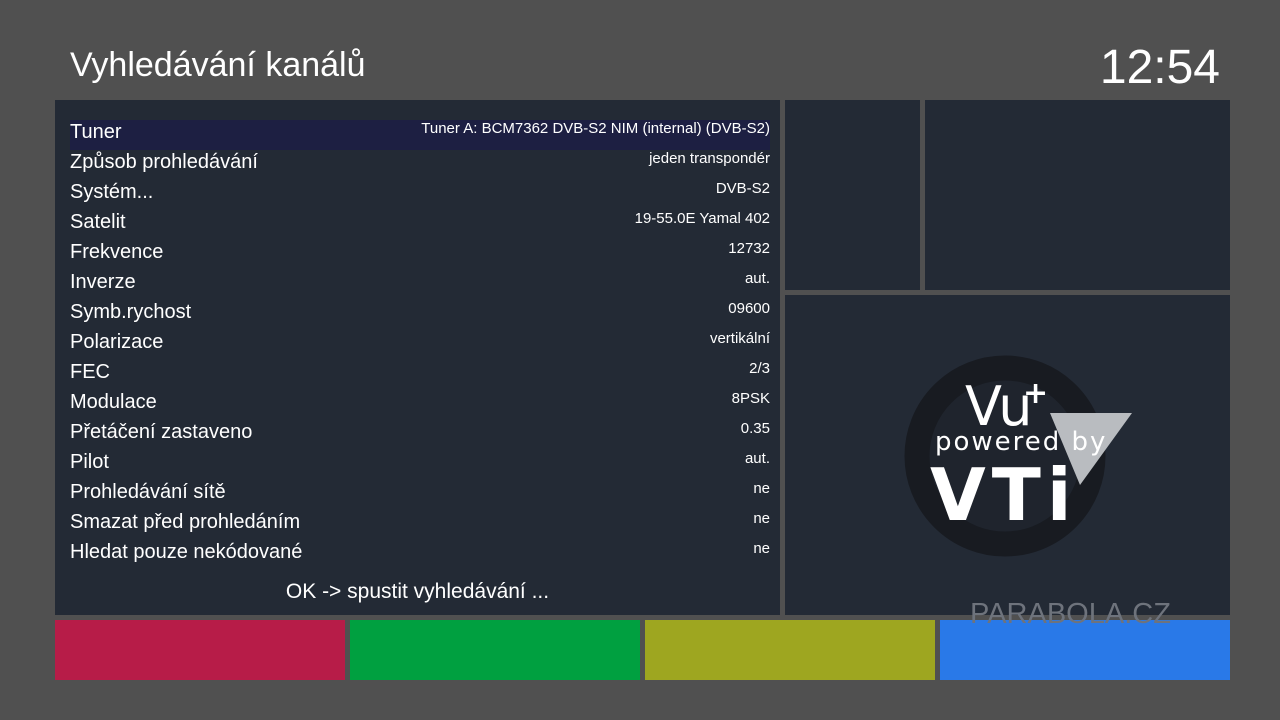 The image size is (1280, 720). Describe the element at coordinates (103, 282) in the screenshot. I see `row-label: Inverze` at that location.